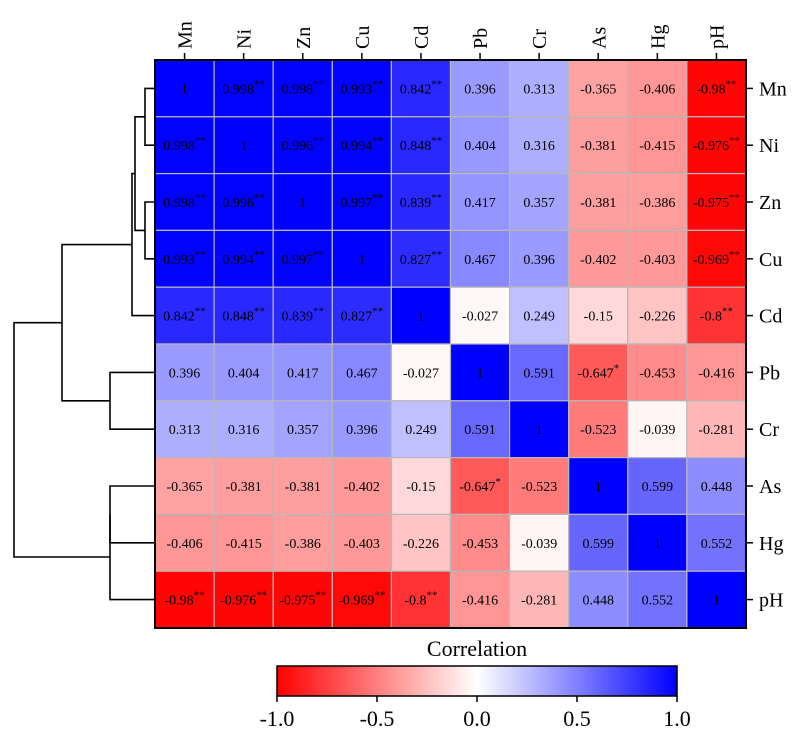 Image resolution: width=799 pixels, height=736 pixels. I want to click on heatmap-cell-Cu-Pb, so click(480, 258).